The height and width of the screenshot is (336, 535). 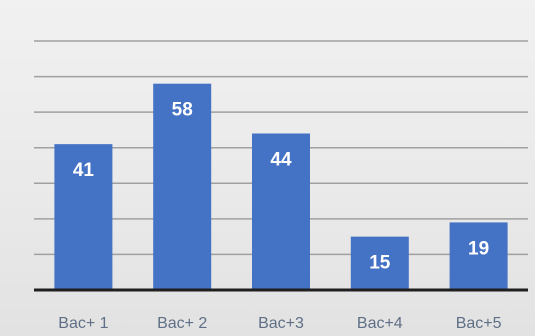 What do you see at coordinates (479, 323) in the screenshot?
I see `x-tick-label-4: Bac+5` at bounding box center [479, 323].